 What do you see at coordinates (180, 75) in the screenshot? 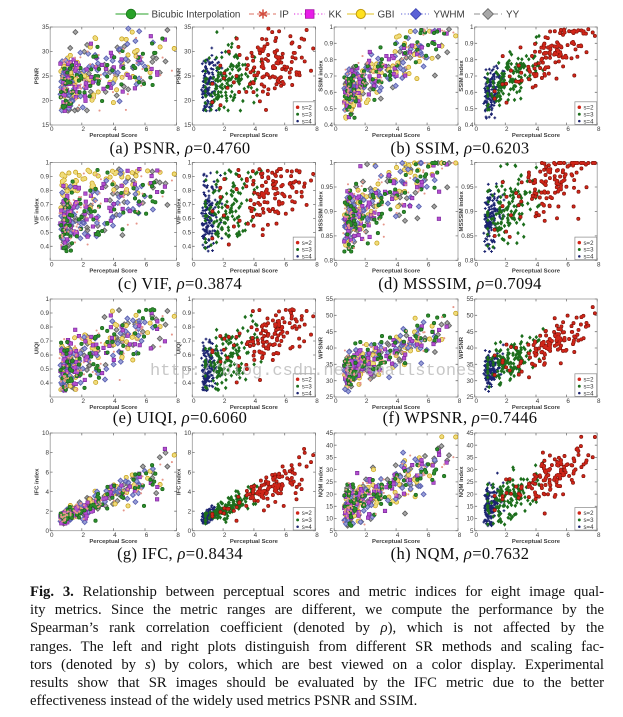
I see `svg-text: PSNR` at bounding box center [180, 75].